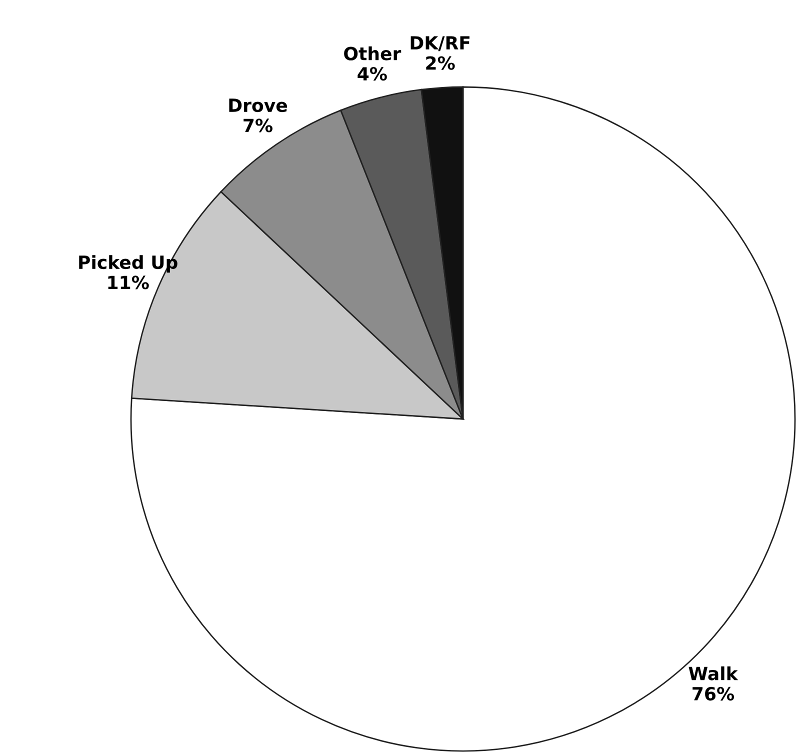 Image resolution: width=799 pixels, height=752 pixels. Describe the element at coordinates (440, 63) in the screenshot. I see `data-label: 2%` at that location.